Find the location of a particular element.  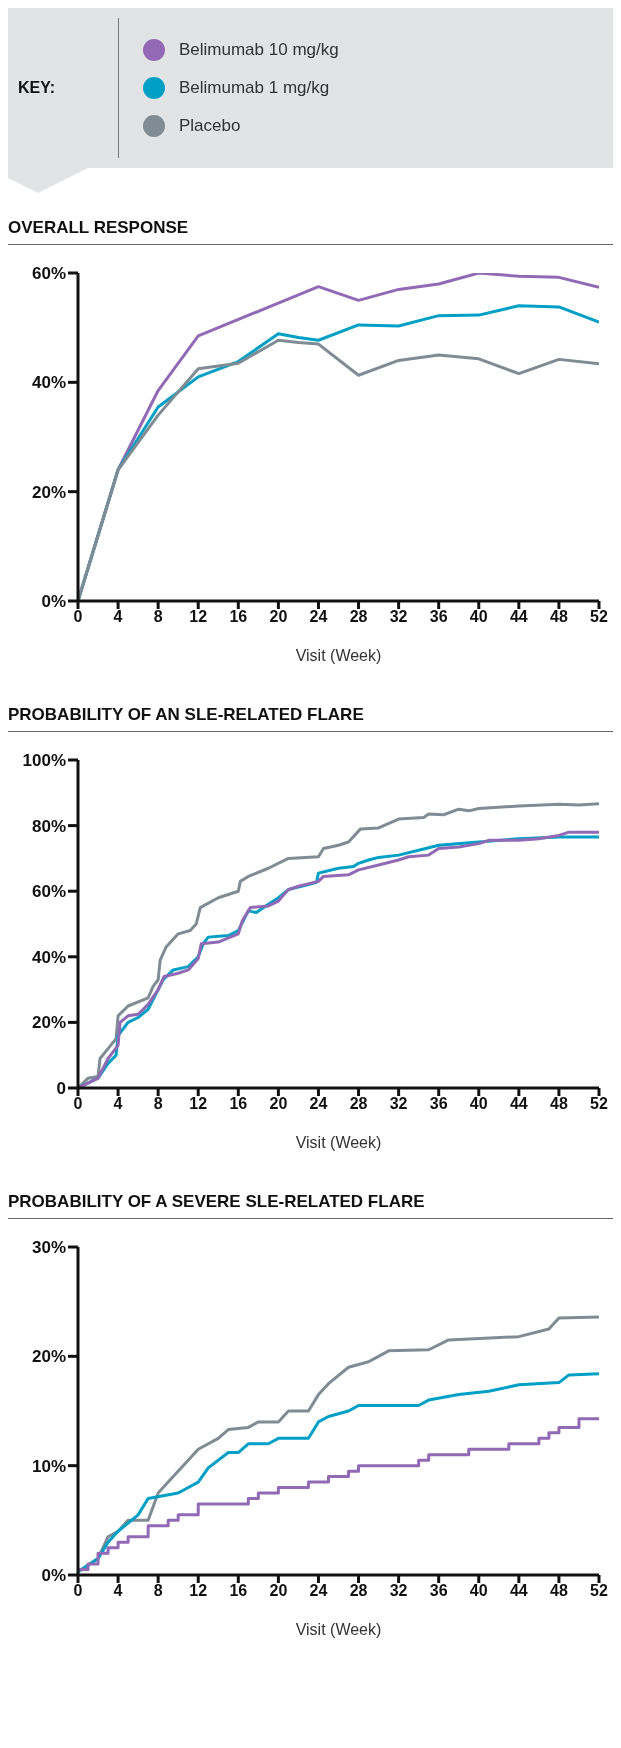

y-tick-label: 10% is located at coordinates (48, 1466).